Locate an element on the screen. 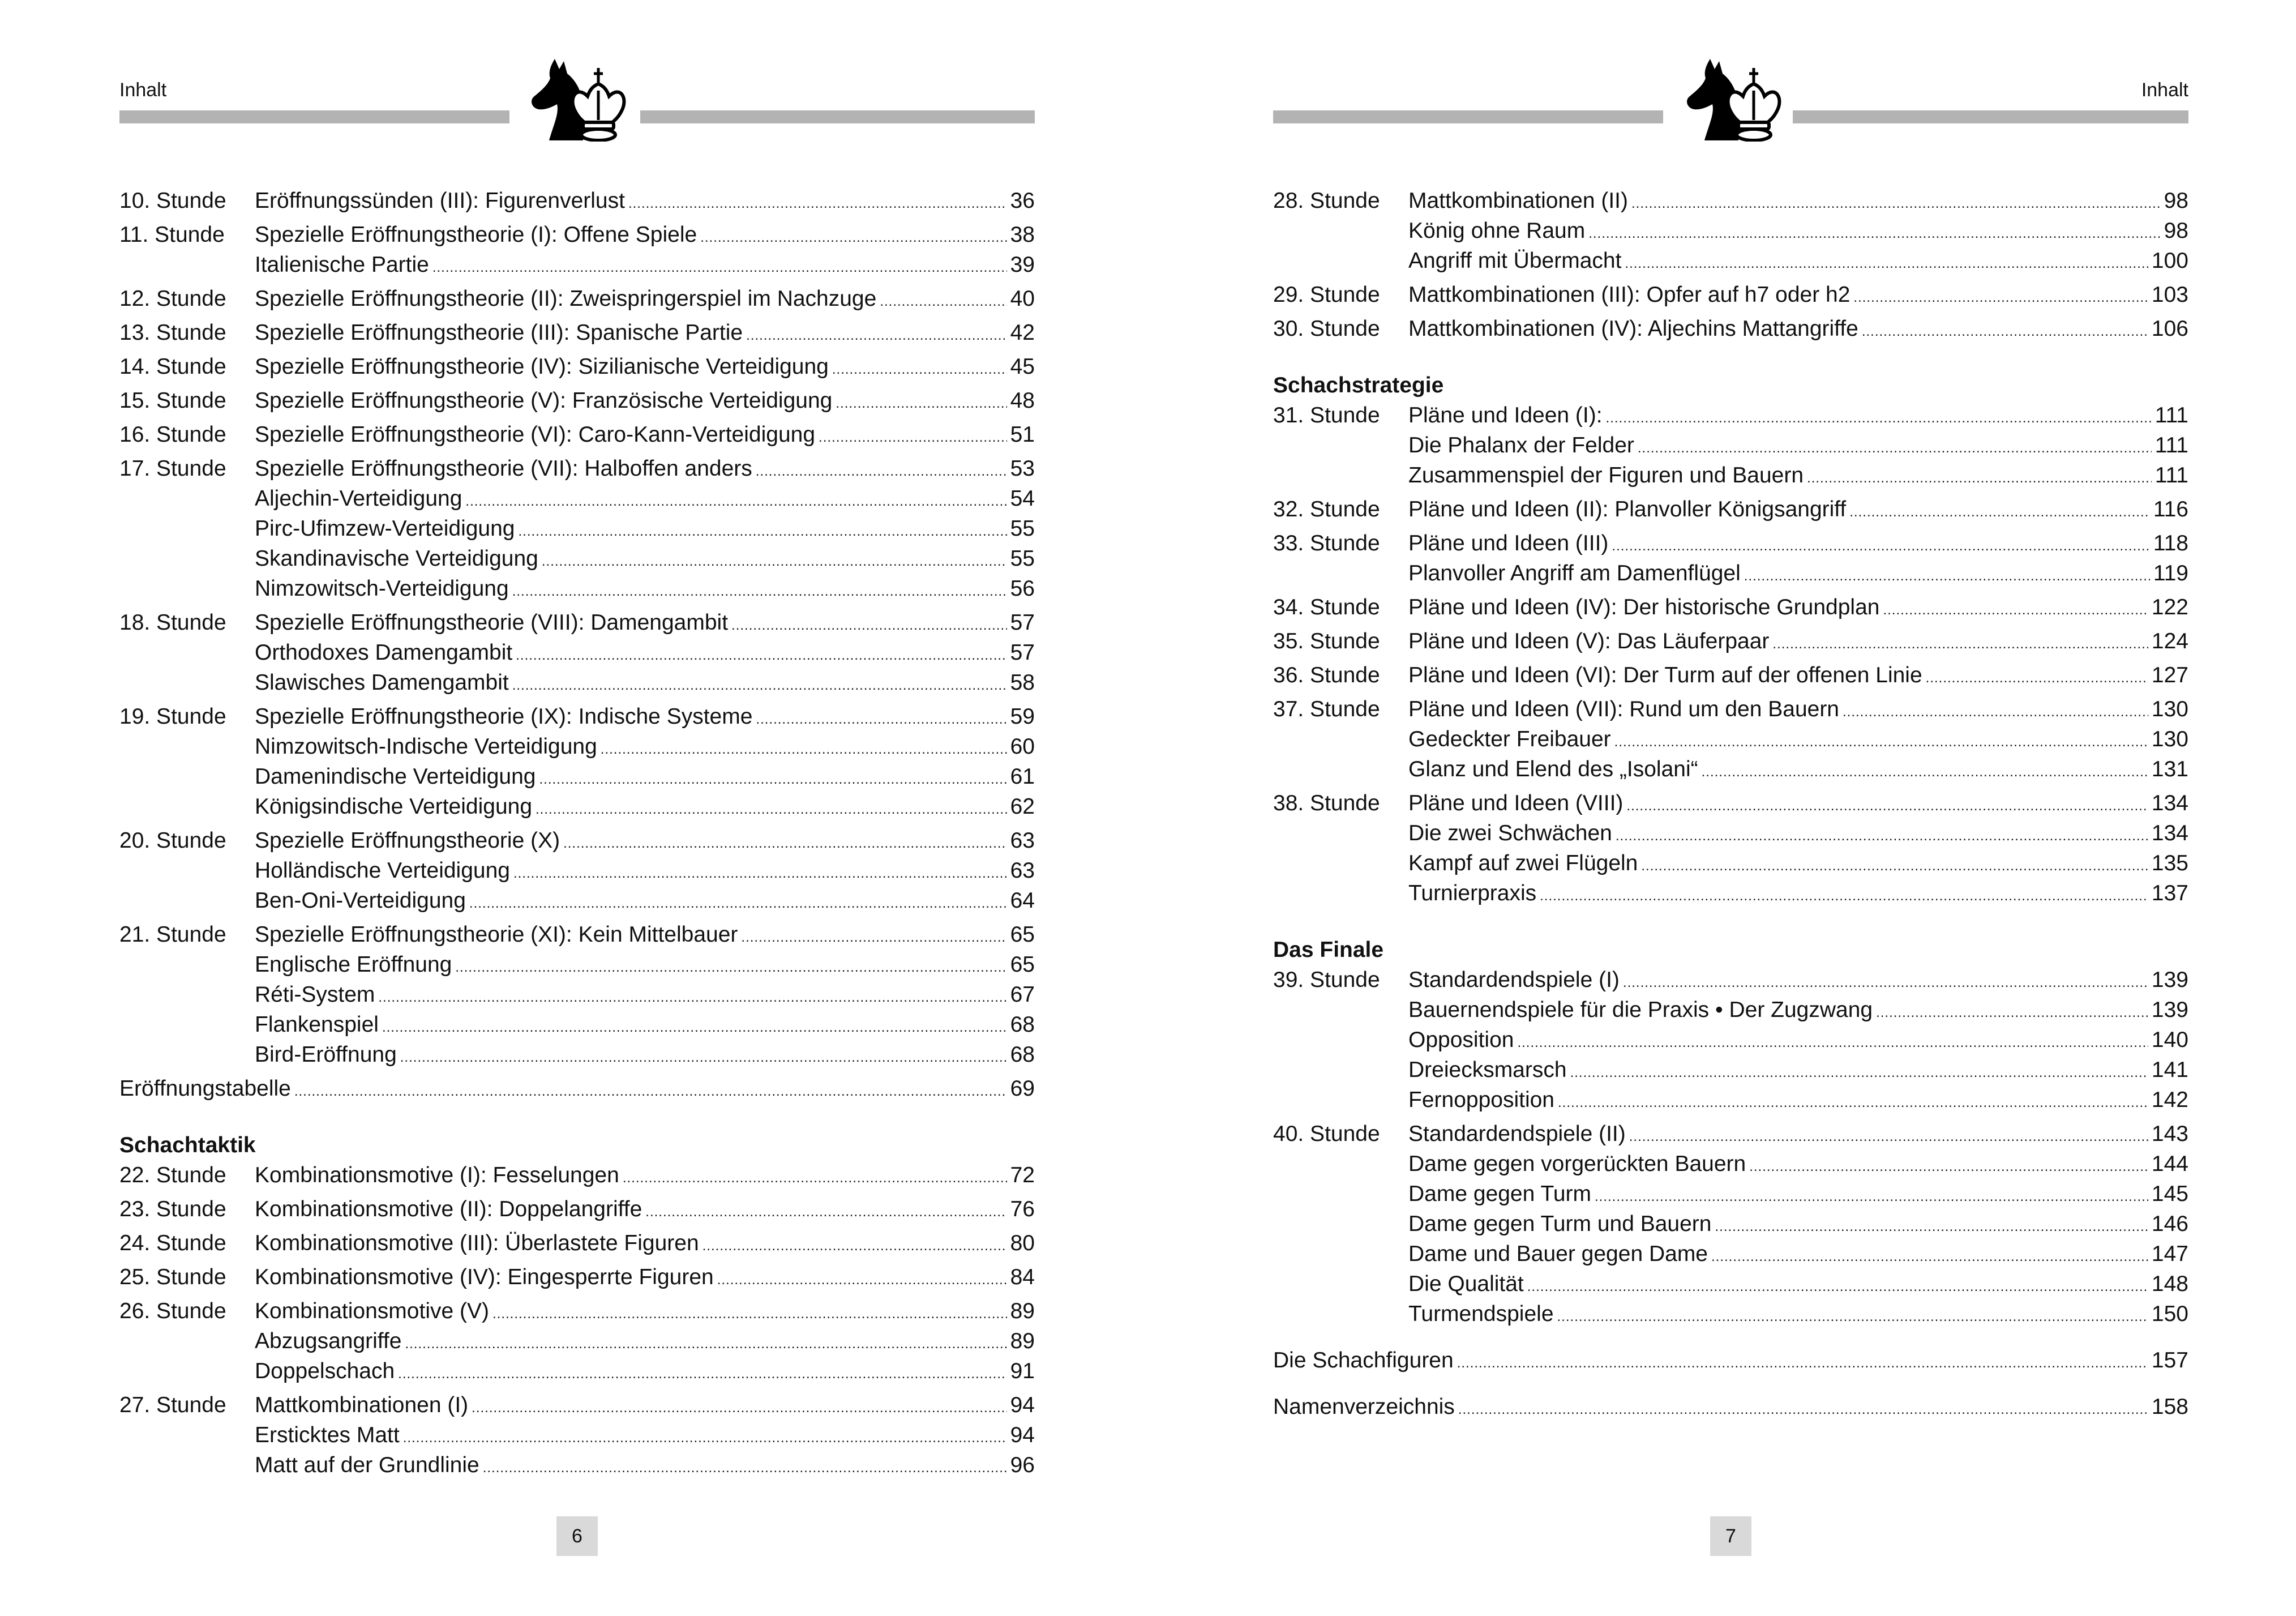 Image resolution: width=2296 pixels, height=1616 pixels. entry-page-number: 84 is located at coordinates (1022, 1277).